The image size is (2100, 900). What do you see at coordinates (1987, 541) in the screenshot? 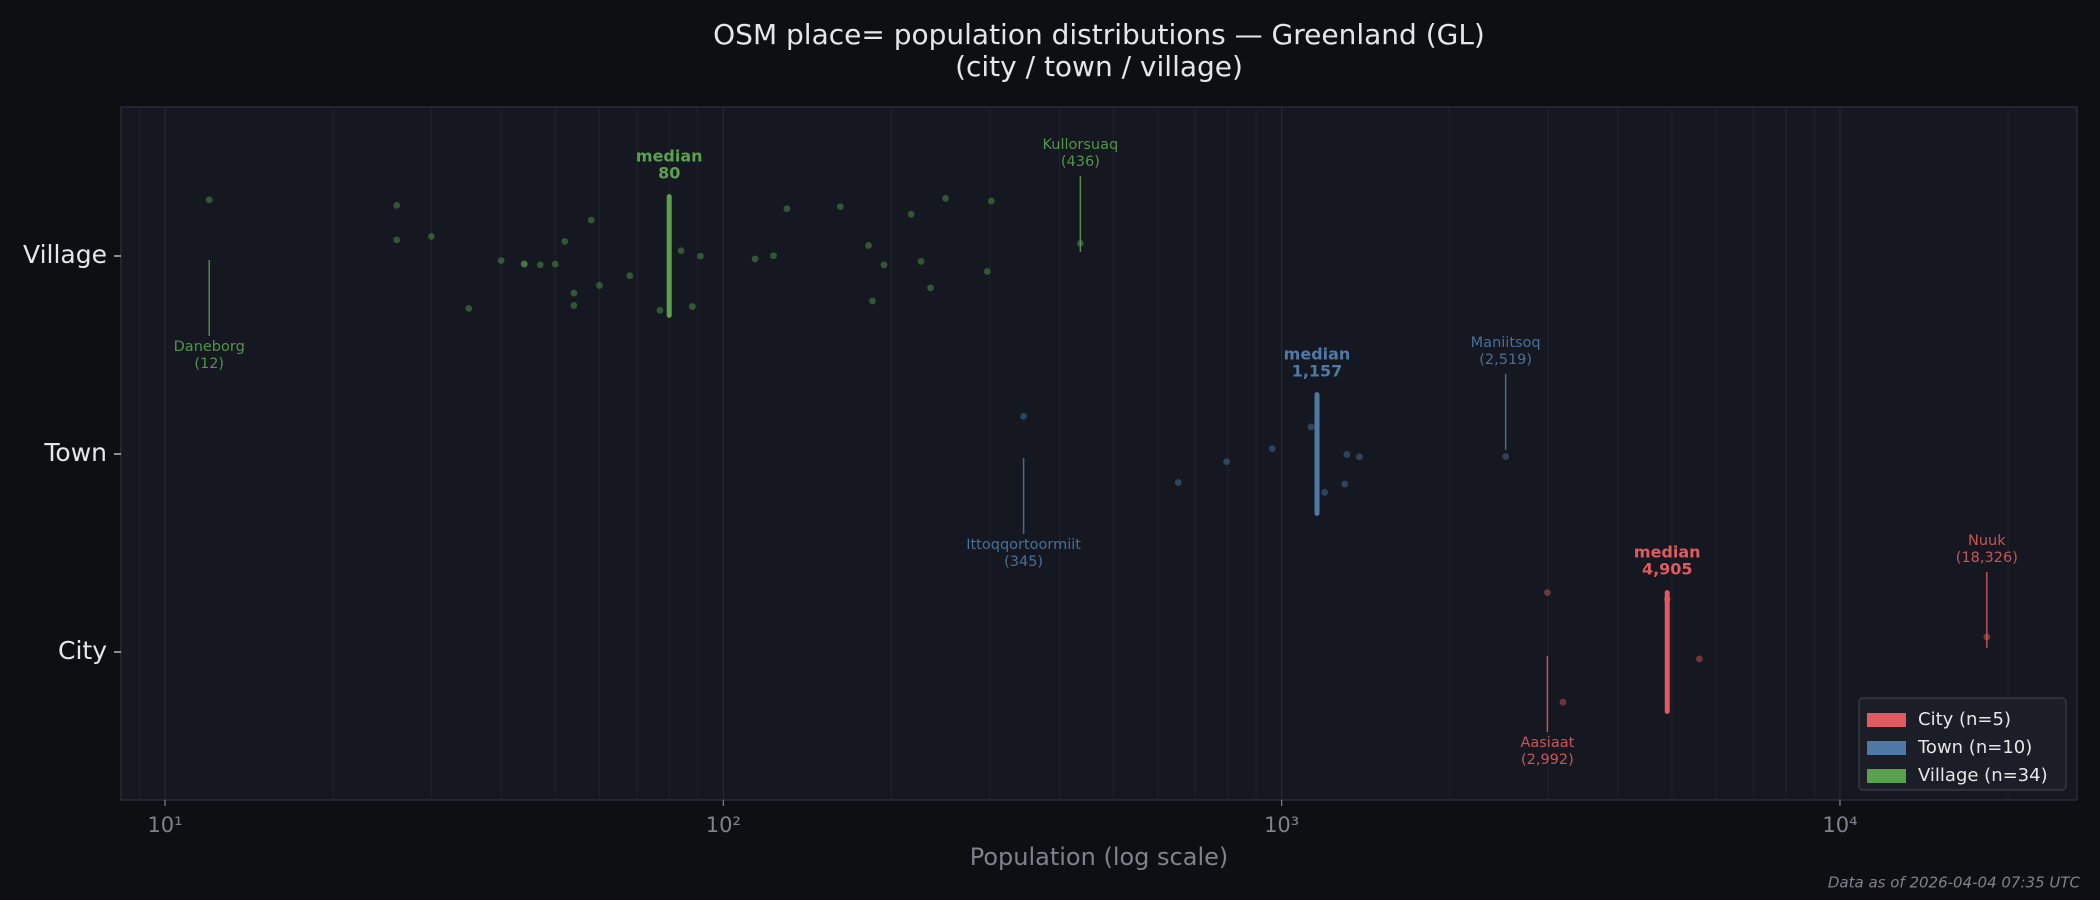
I see `annotation-label: Nuuk` at bounding box center [1987, 541].